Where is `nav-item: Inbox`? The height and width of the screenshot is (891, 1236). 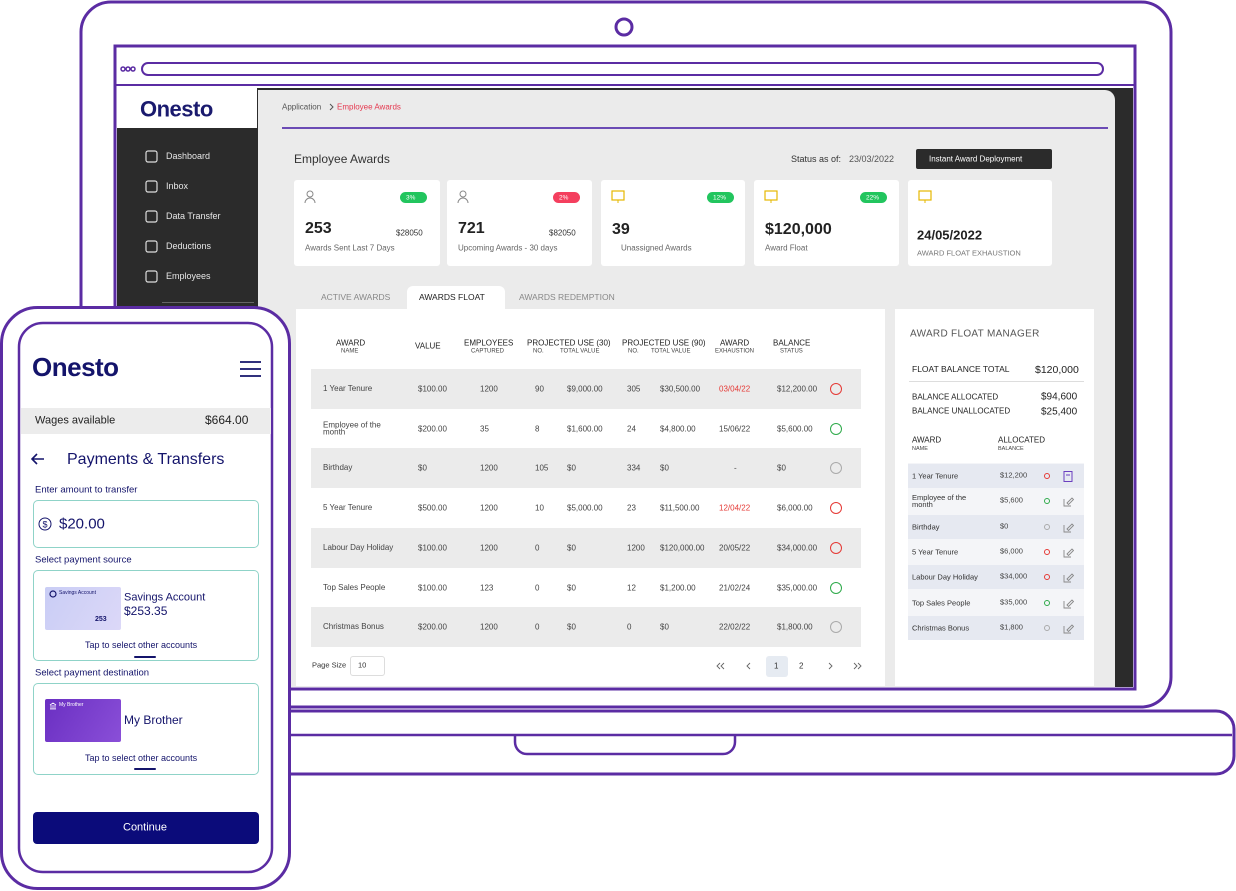 nav-item: Inbox is located at coordinates (177, 185).